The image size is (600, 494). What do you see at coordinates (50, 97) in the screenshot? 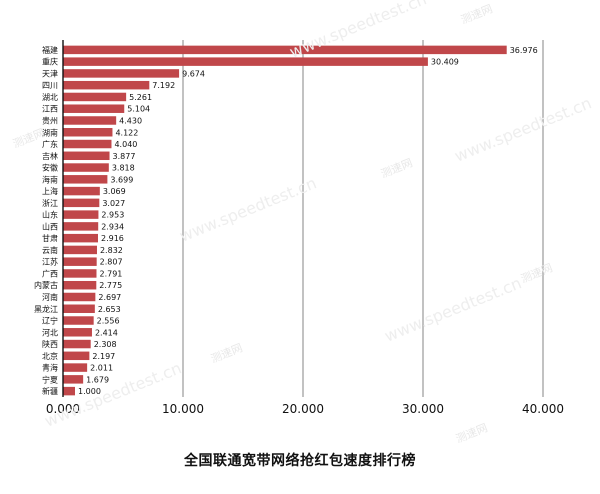
I see `y-category-label-4: 湖北` at bounding box center [50, 97].